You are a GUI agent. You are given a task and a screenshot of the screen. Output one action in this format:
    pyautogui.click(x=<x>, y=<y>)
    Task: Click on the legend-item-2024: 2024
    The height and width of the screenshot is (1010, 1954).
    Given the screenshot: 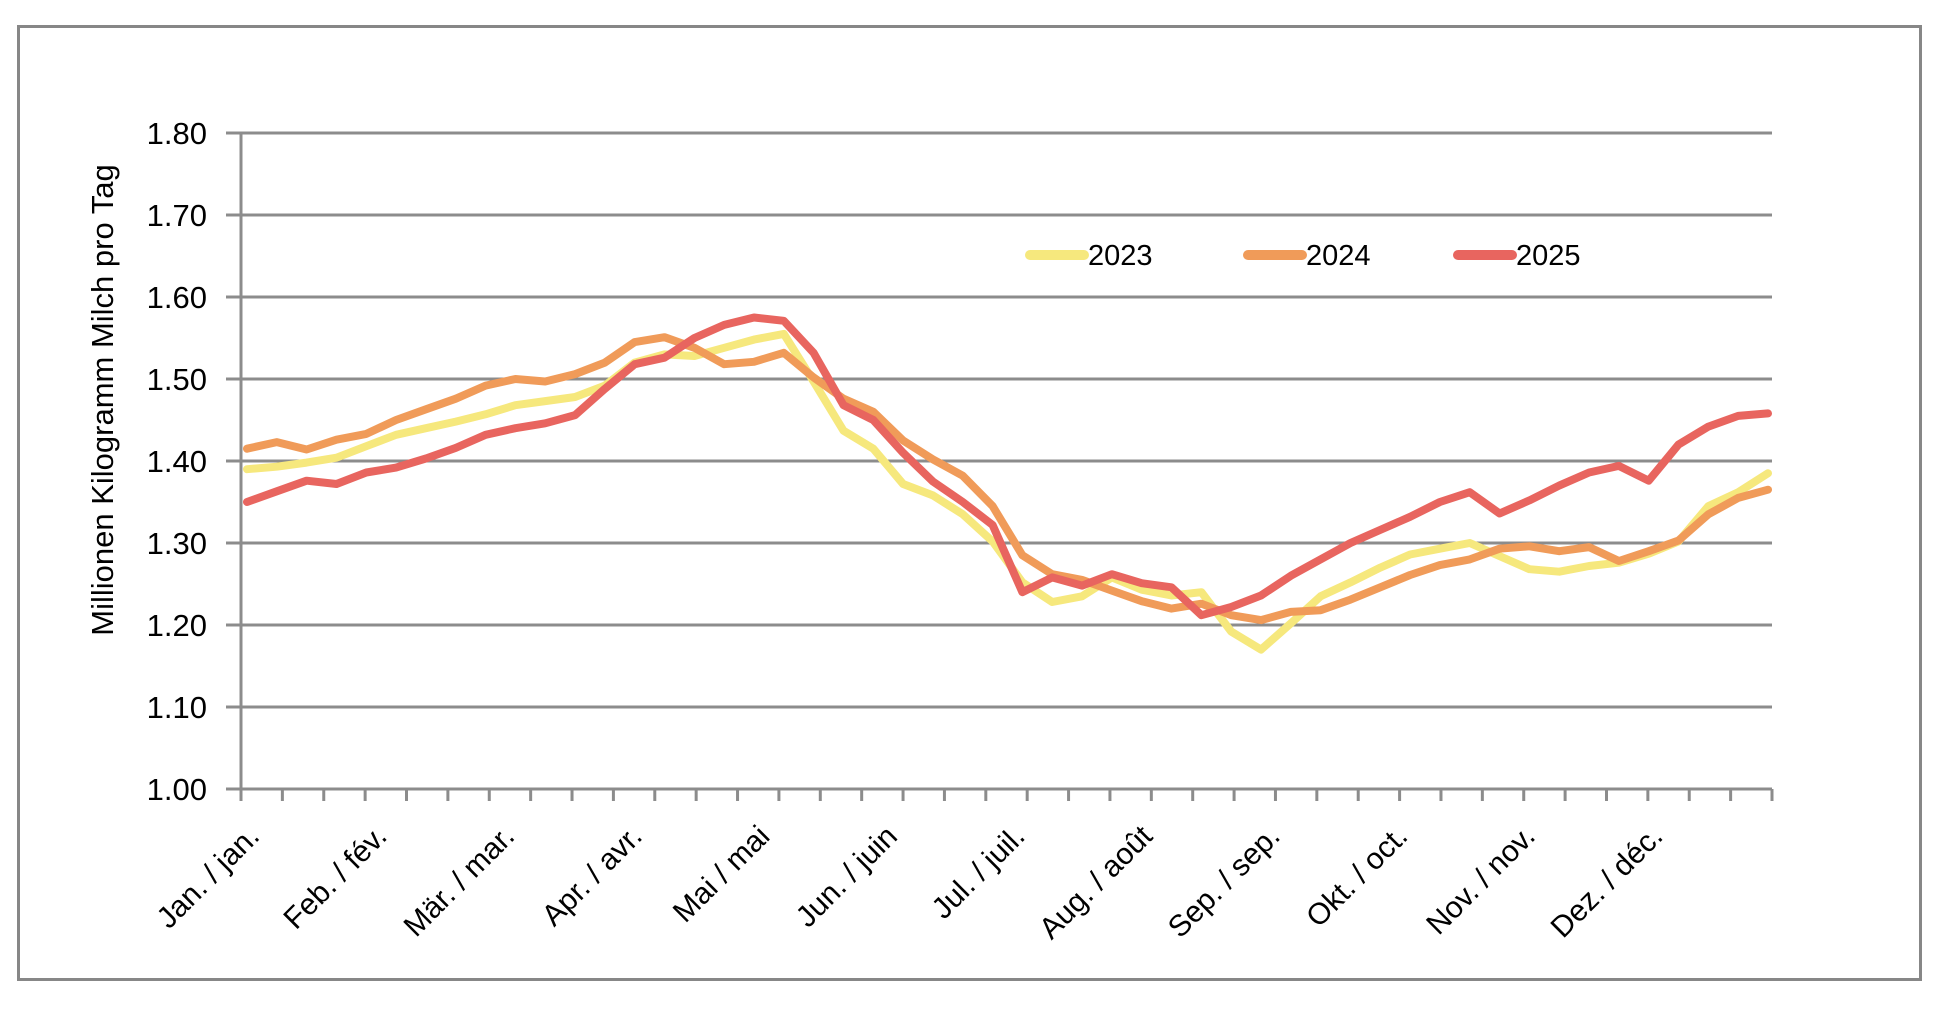 What is the action you would take?
    pyautogui.click(x=1307, y=256)
    